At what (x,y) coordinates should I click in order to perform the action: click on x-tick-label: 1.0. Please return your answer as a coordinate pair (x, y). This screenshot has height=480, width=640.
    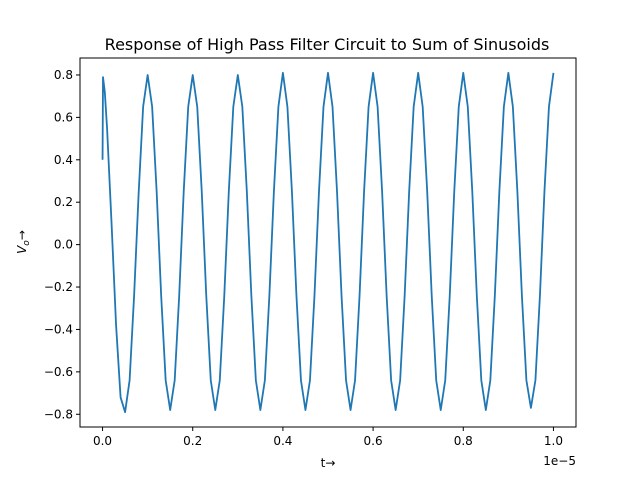
    Looking at the image, I should click on (553, 441).